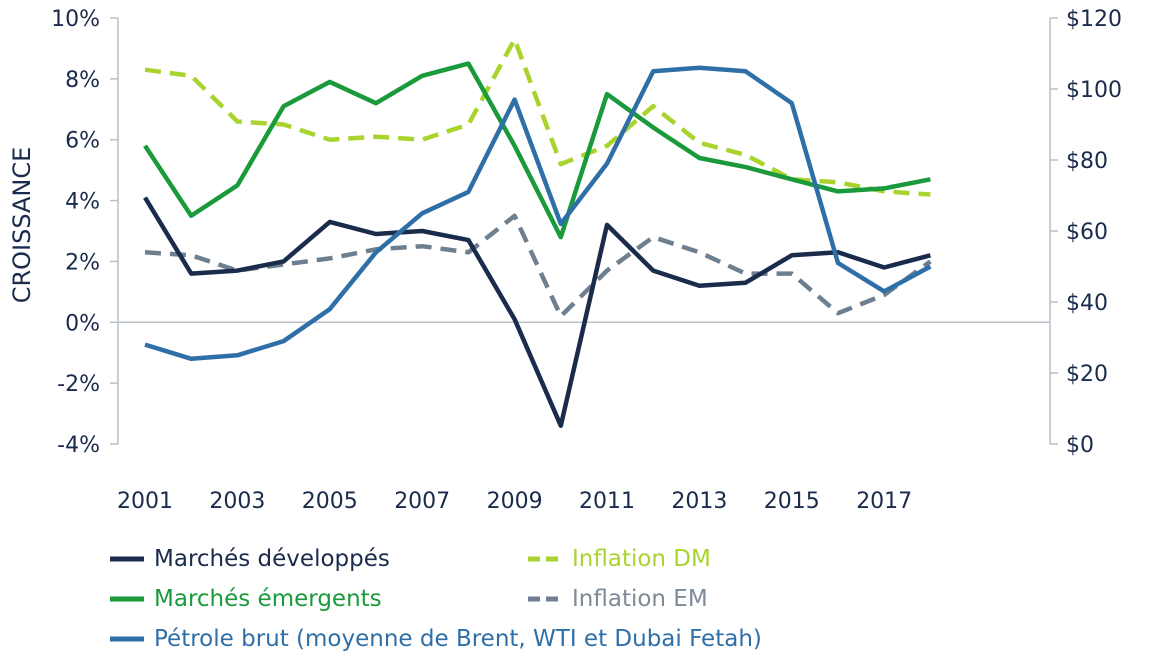 The image size is (1151, 661). I want to click on x-tick-label: 2015, so click(792, 501).